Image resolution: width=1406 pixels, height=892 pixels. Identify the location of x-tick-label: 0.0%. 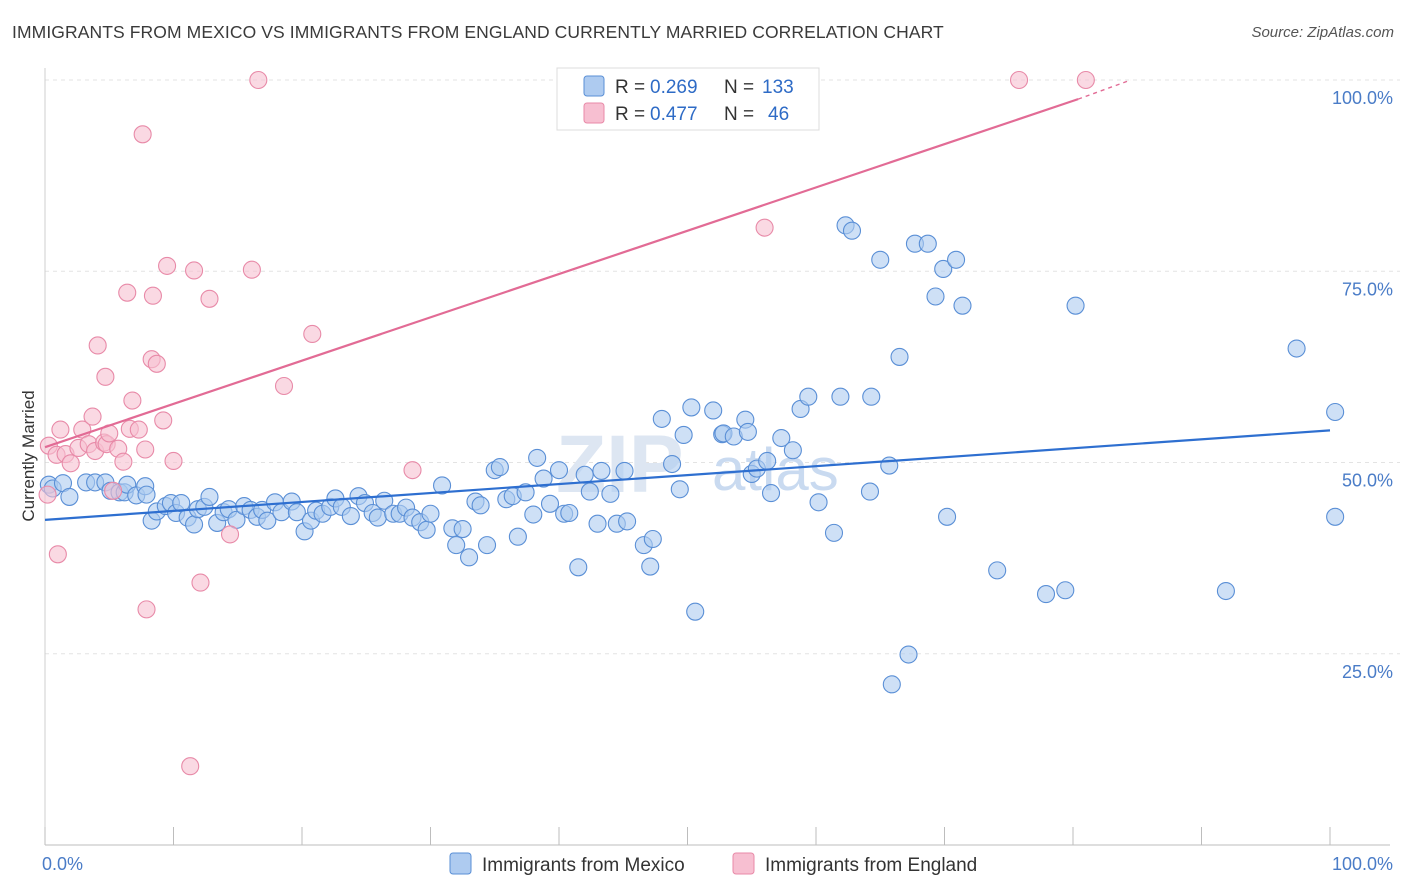
(62, 864).